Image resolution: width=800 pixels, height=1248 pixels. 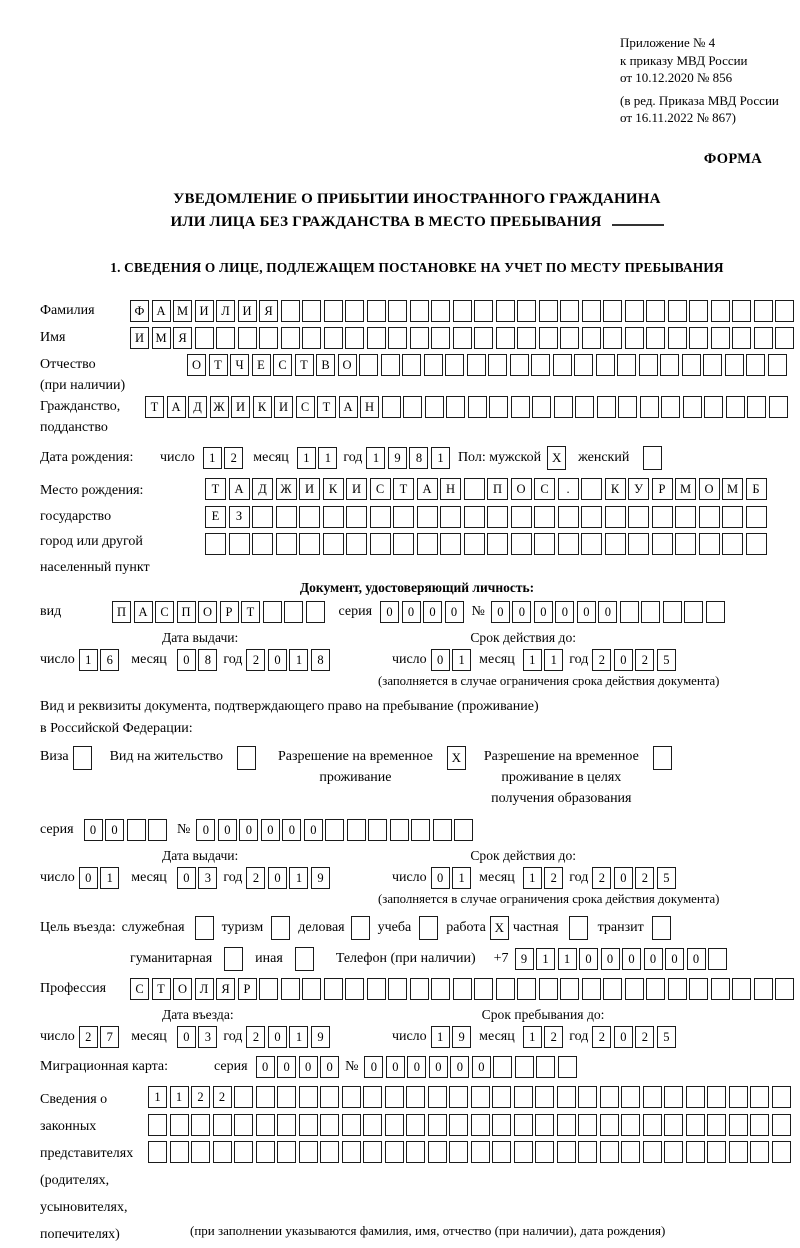 I want to click on purpose-other-checkbox, so click(x=304, y=959).